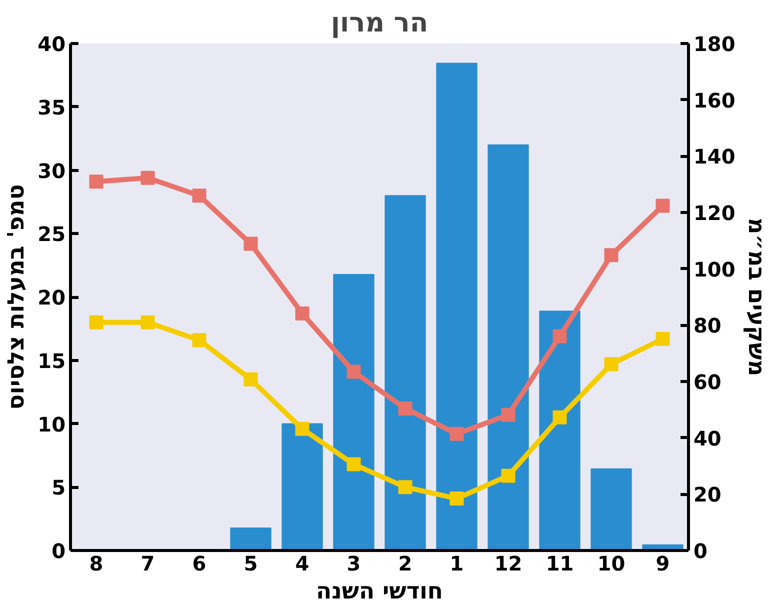 Image resolution: width=772 pixels, height=607 pixels. What do you see at coordinates (379, 591) in the screenshot?
I see `x-axis-title: חודשי השנה` at bounding box center [379, 591].